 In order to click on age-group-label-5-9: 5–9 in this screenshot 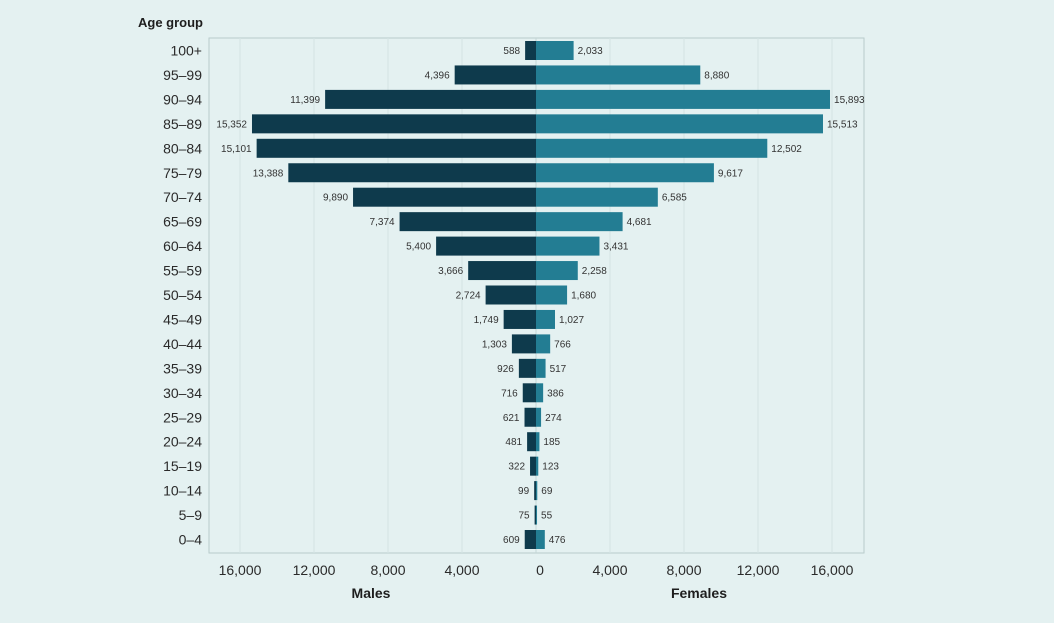, I will do `click(191, 515)`.